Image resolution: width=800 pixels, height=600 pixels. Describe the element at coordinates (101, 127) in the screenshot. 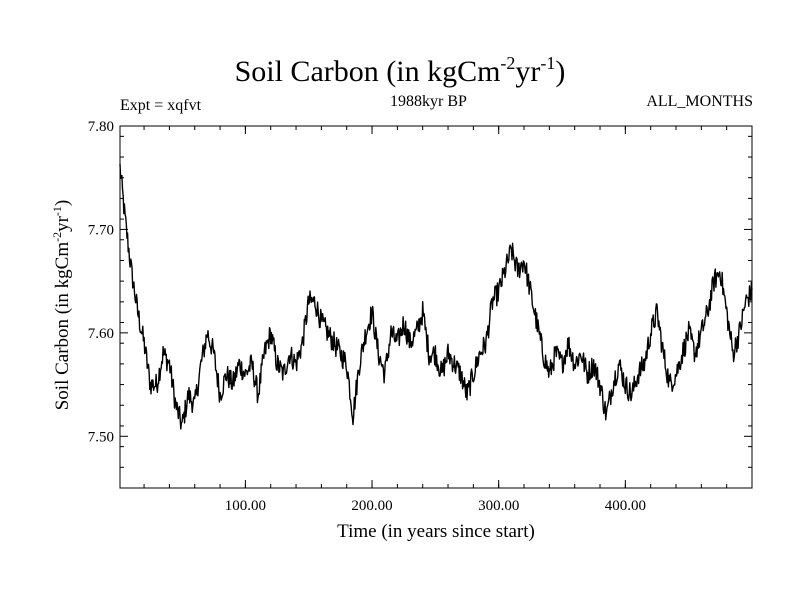

I see `y-tick-label: 7.80` at that location.